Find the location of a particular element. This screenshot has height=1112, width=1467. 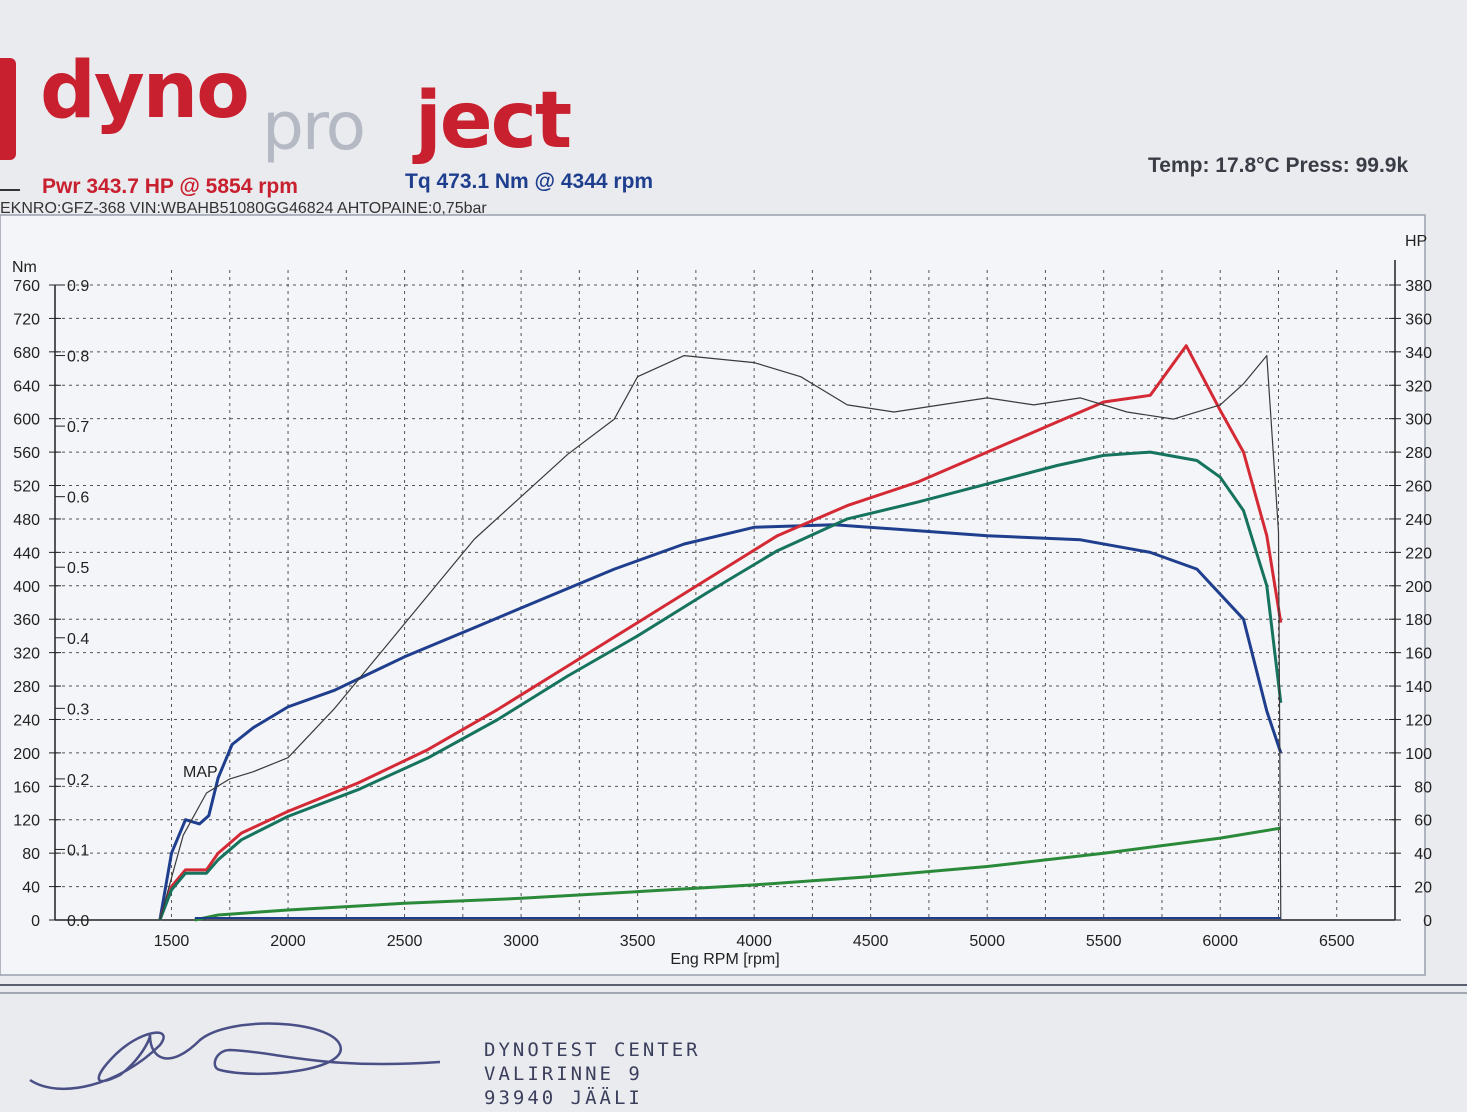

right-tick-label: 140 is located at coordinates (1418, 687).